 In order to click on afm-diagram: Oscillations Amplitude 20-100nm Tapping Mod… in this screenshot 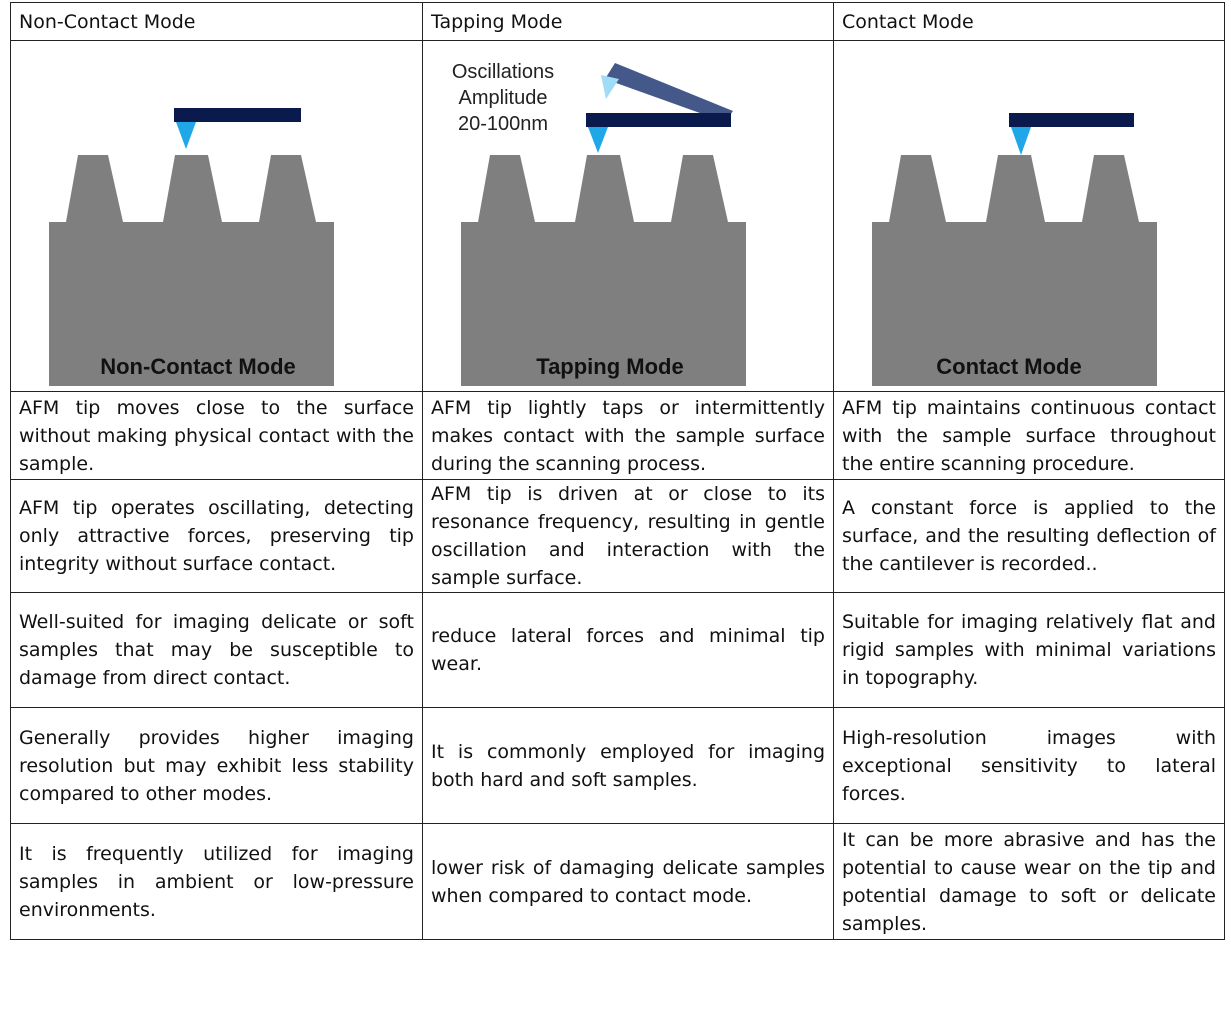, I will do `click(599, 223)`.